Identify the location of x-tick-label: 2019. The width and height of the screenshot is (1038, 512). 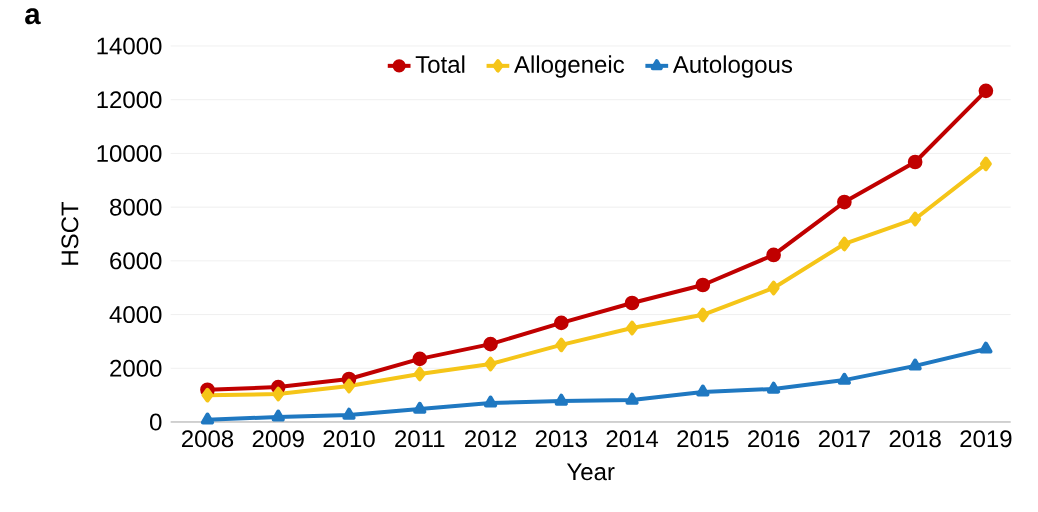
(986, 439).